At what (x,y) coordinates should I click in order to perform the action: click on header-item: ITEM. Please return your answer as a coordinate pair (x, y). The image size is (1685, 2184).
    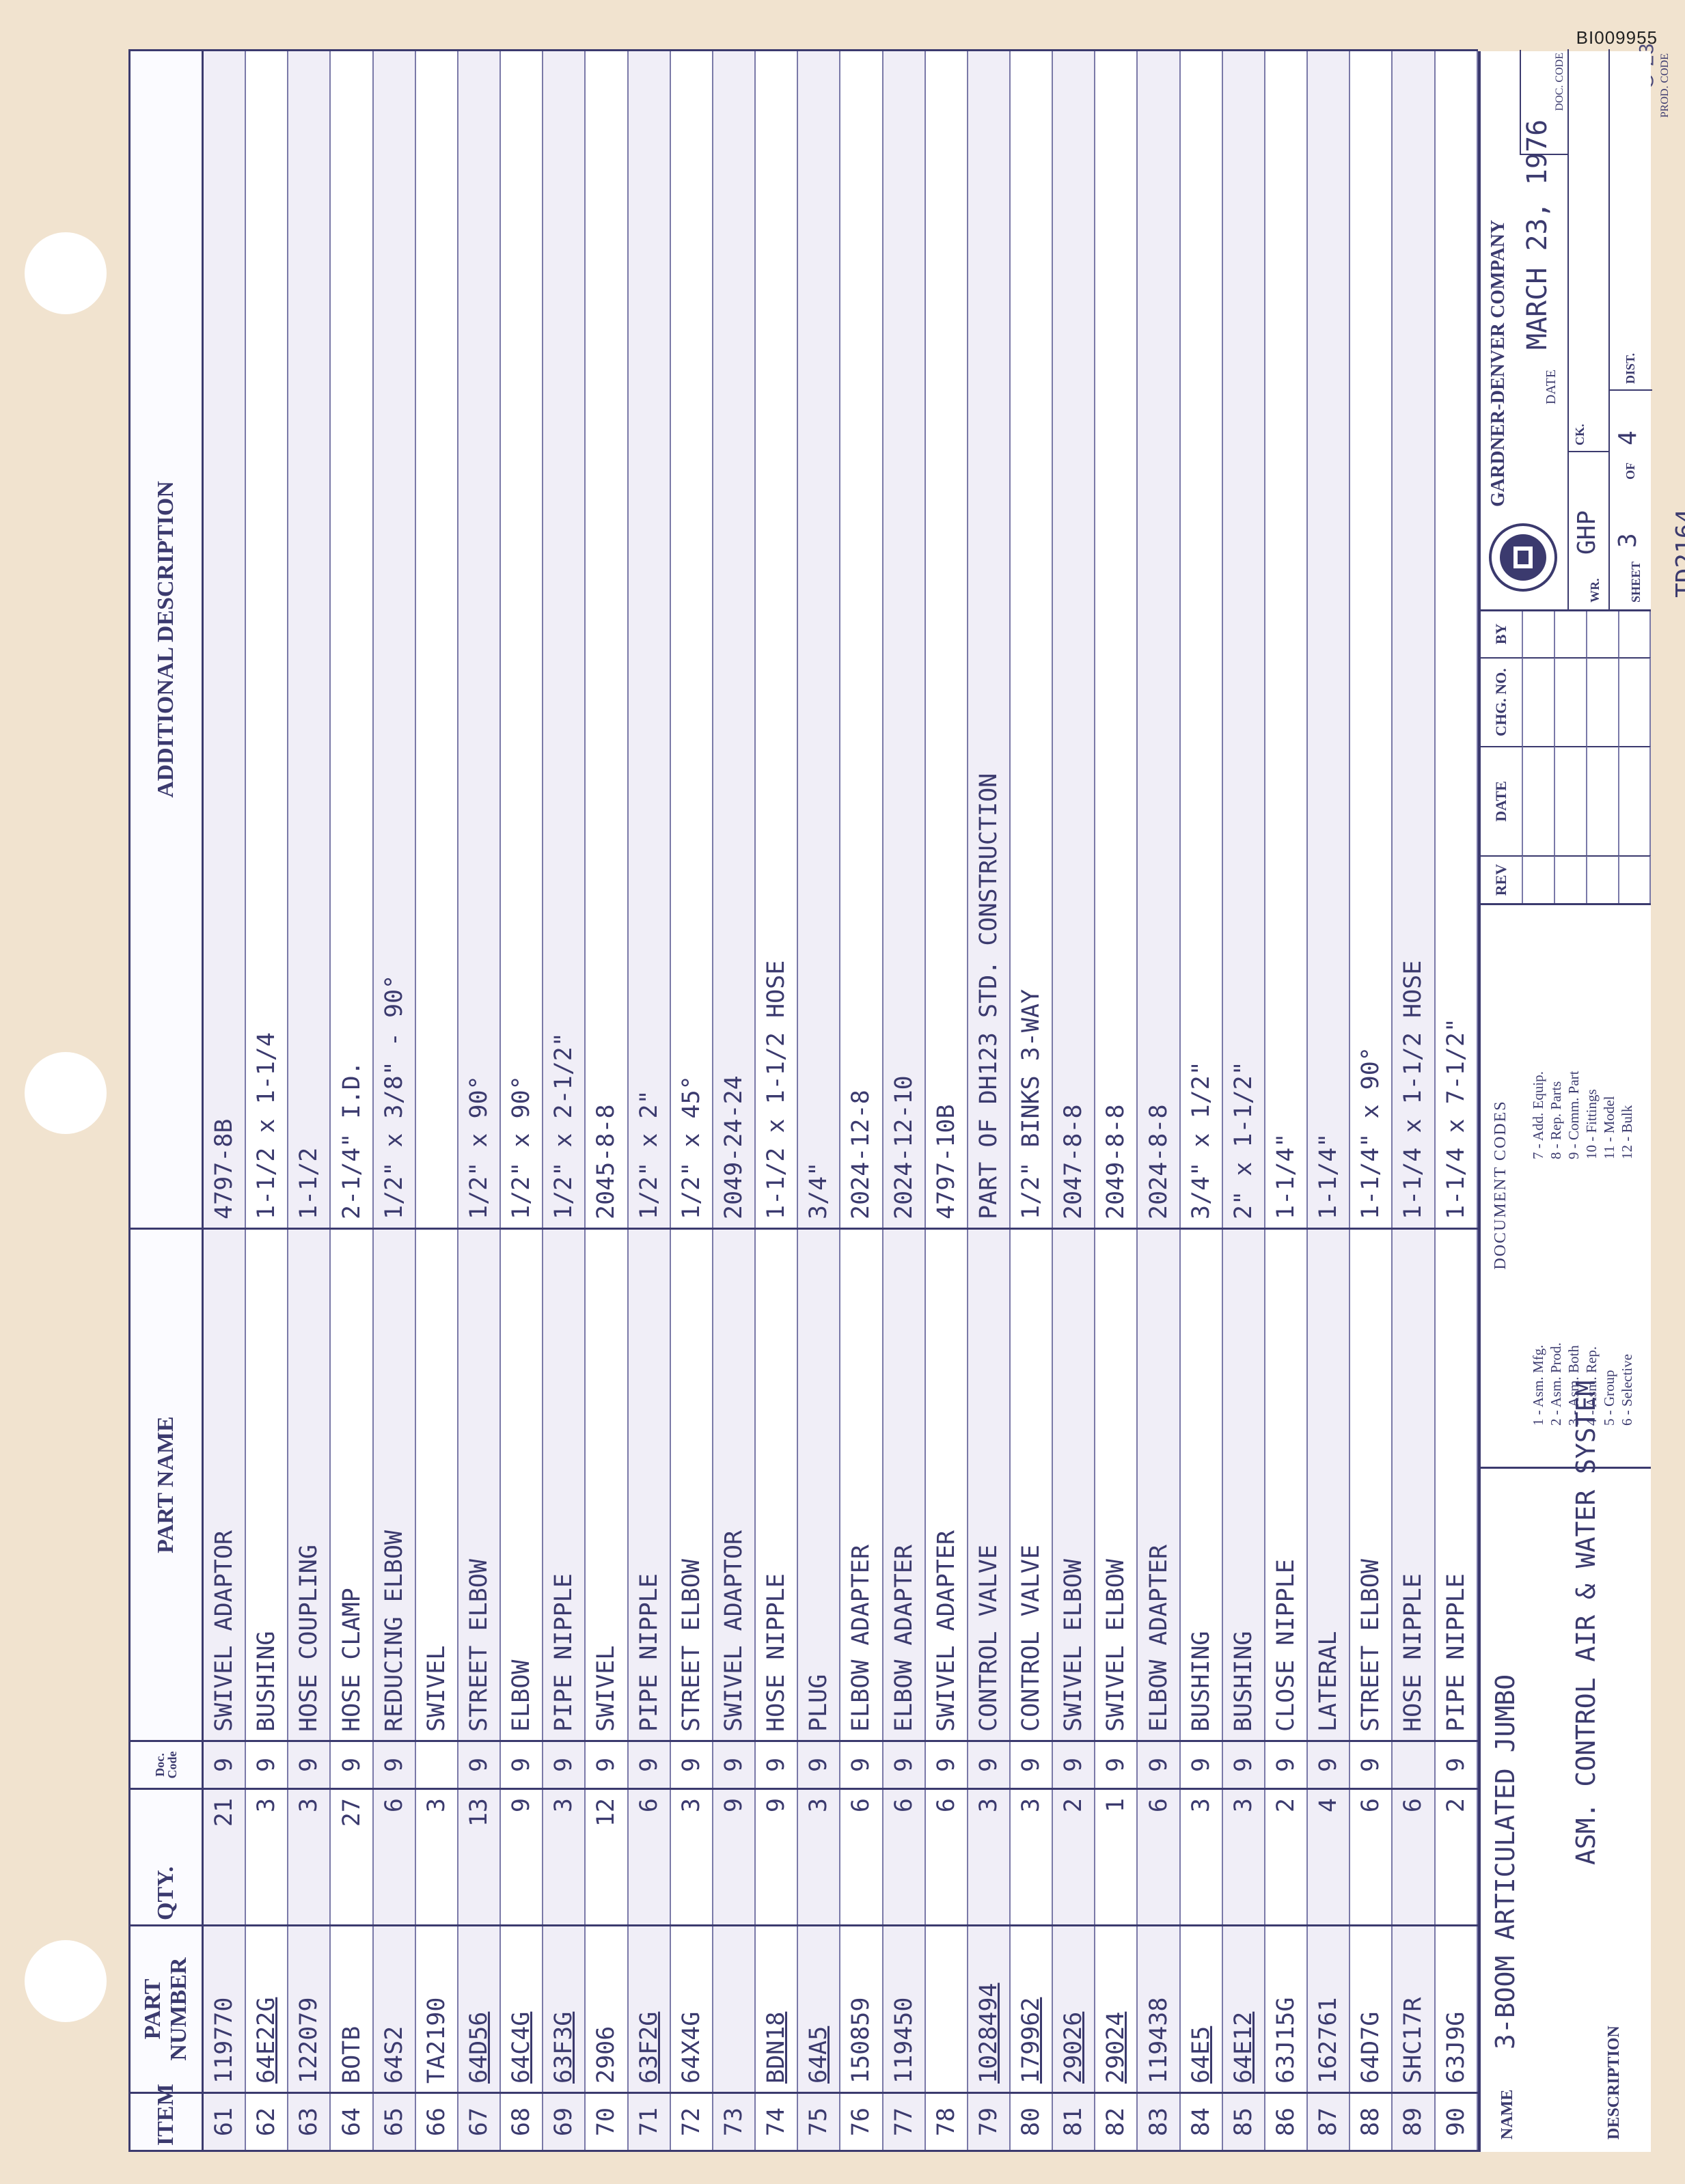
    Looking at the image, I should click on (166, 2117).